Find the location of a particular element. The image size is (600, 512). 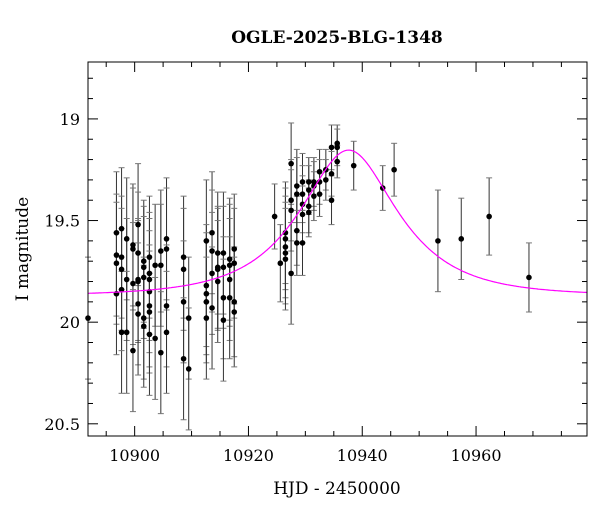

y-tick-label: 19 is located at coordinates (70, 119).